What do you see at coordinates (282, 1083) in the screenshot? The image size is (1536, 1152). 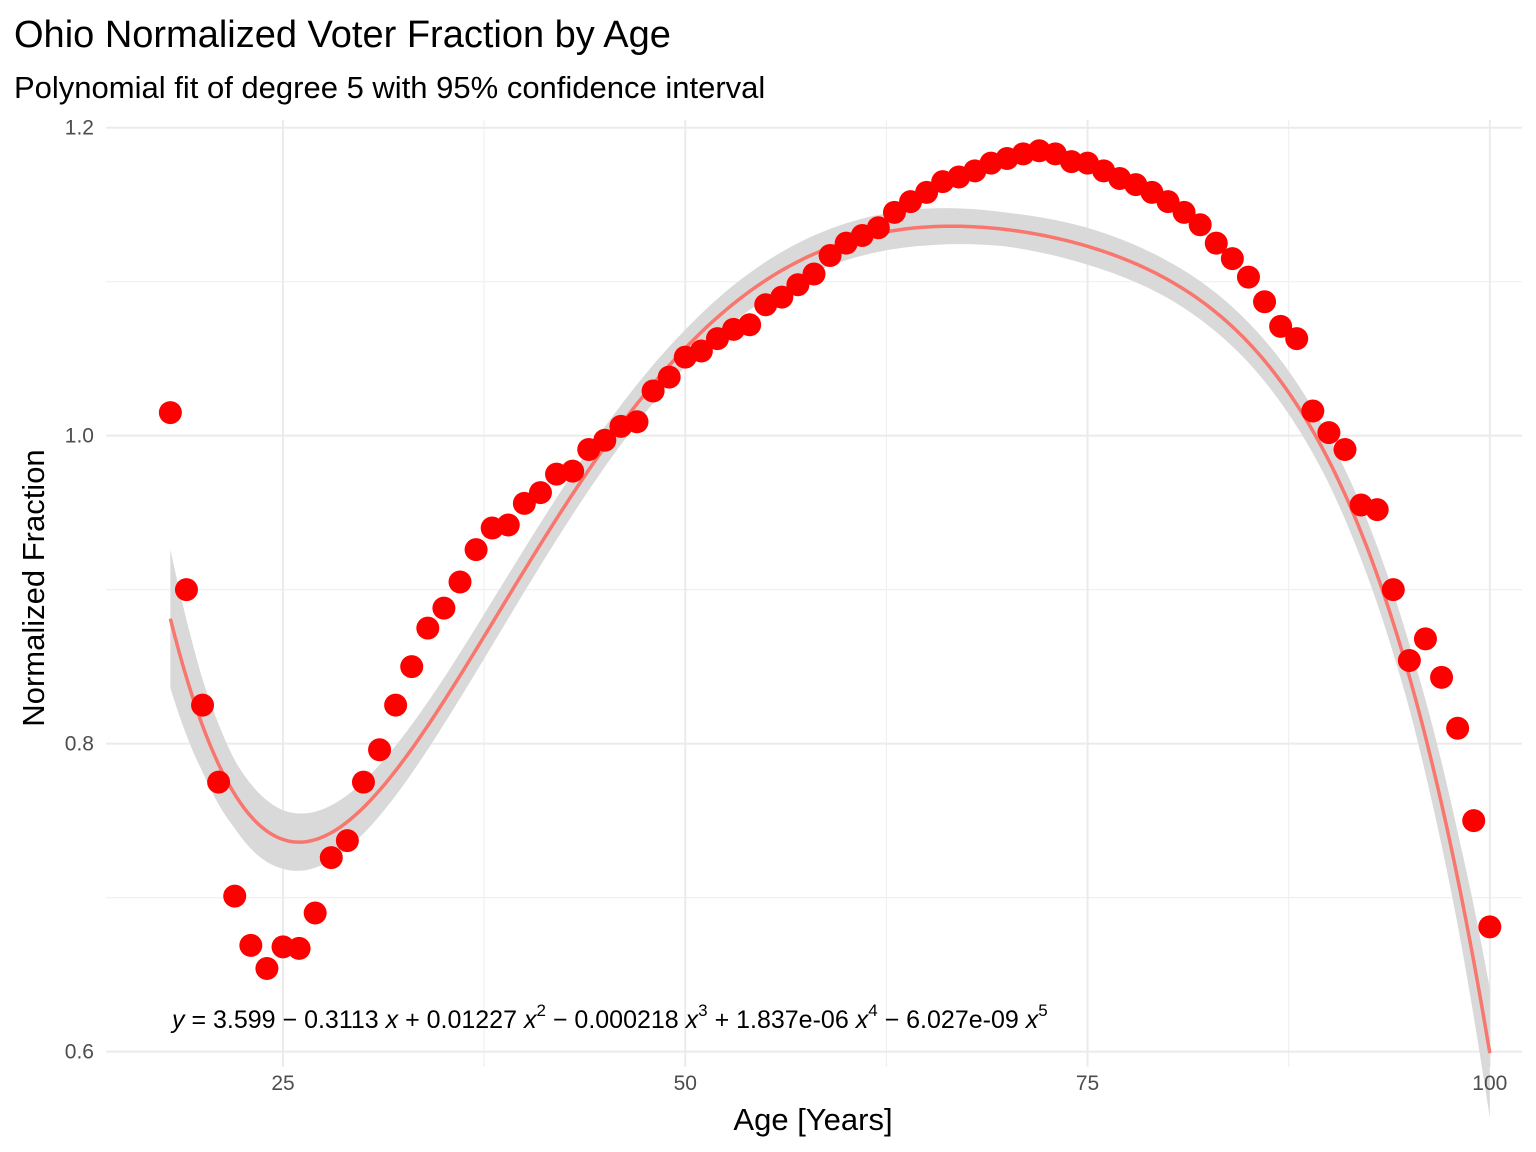 I see `x-tick-label: 25` at bounding box center [282, 1083].